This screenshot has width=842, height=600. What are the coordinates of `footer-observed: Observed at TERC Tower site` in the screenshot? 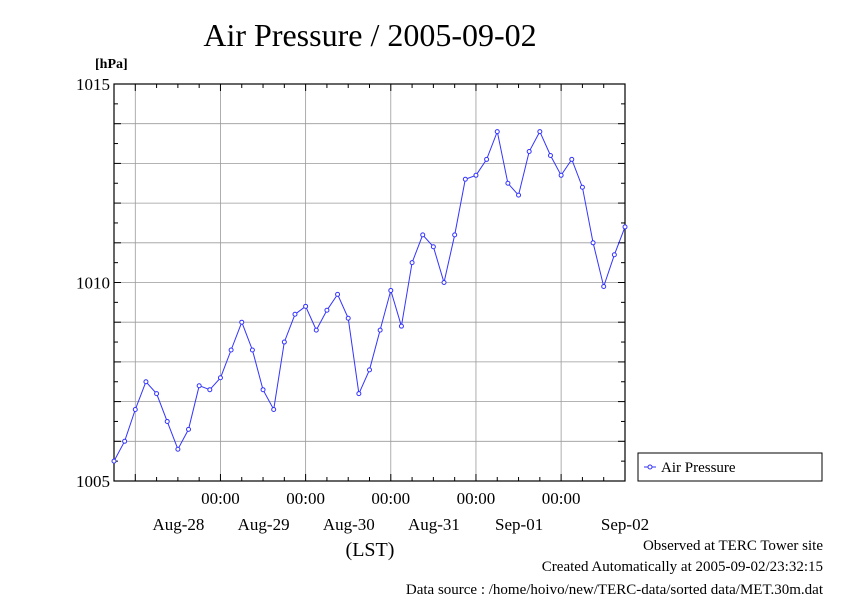 It's located at (733, 546).